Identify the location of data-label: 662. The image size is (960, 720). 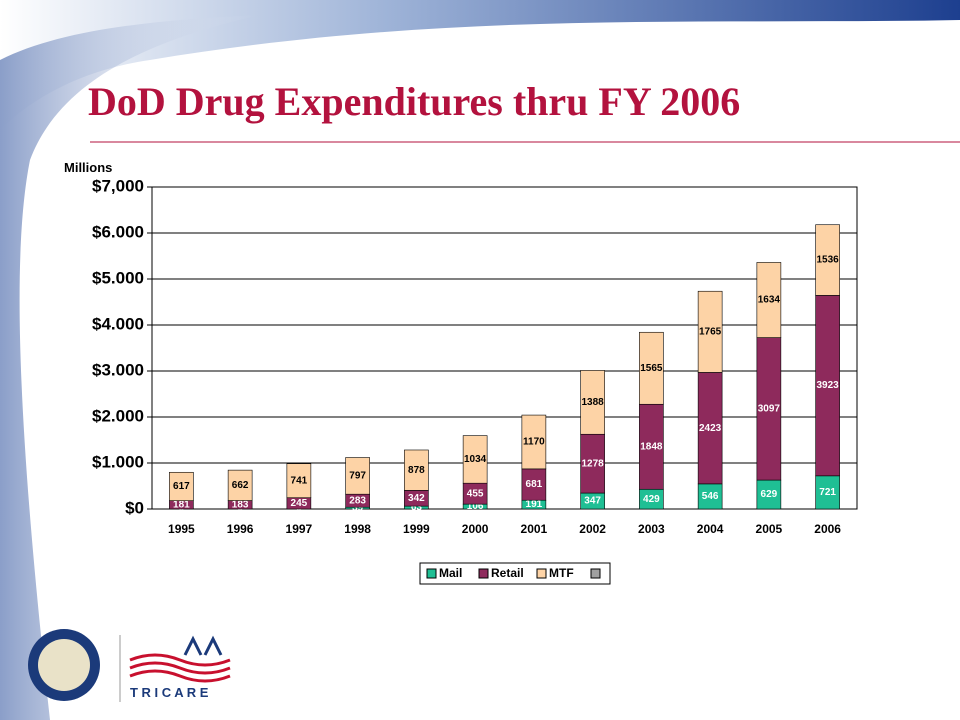
(240, 485).